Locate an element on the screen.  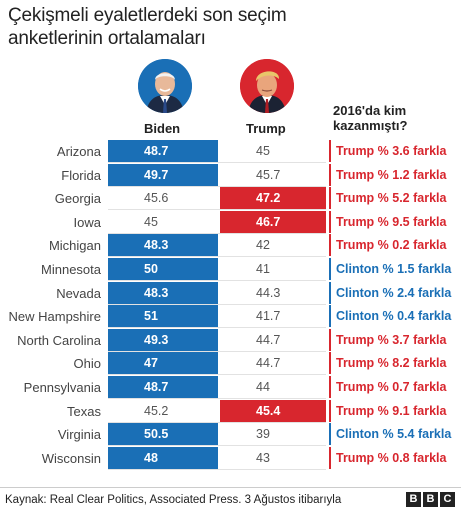
trump-poll-value: 41.7 is located at coordinates (268, 316).